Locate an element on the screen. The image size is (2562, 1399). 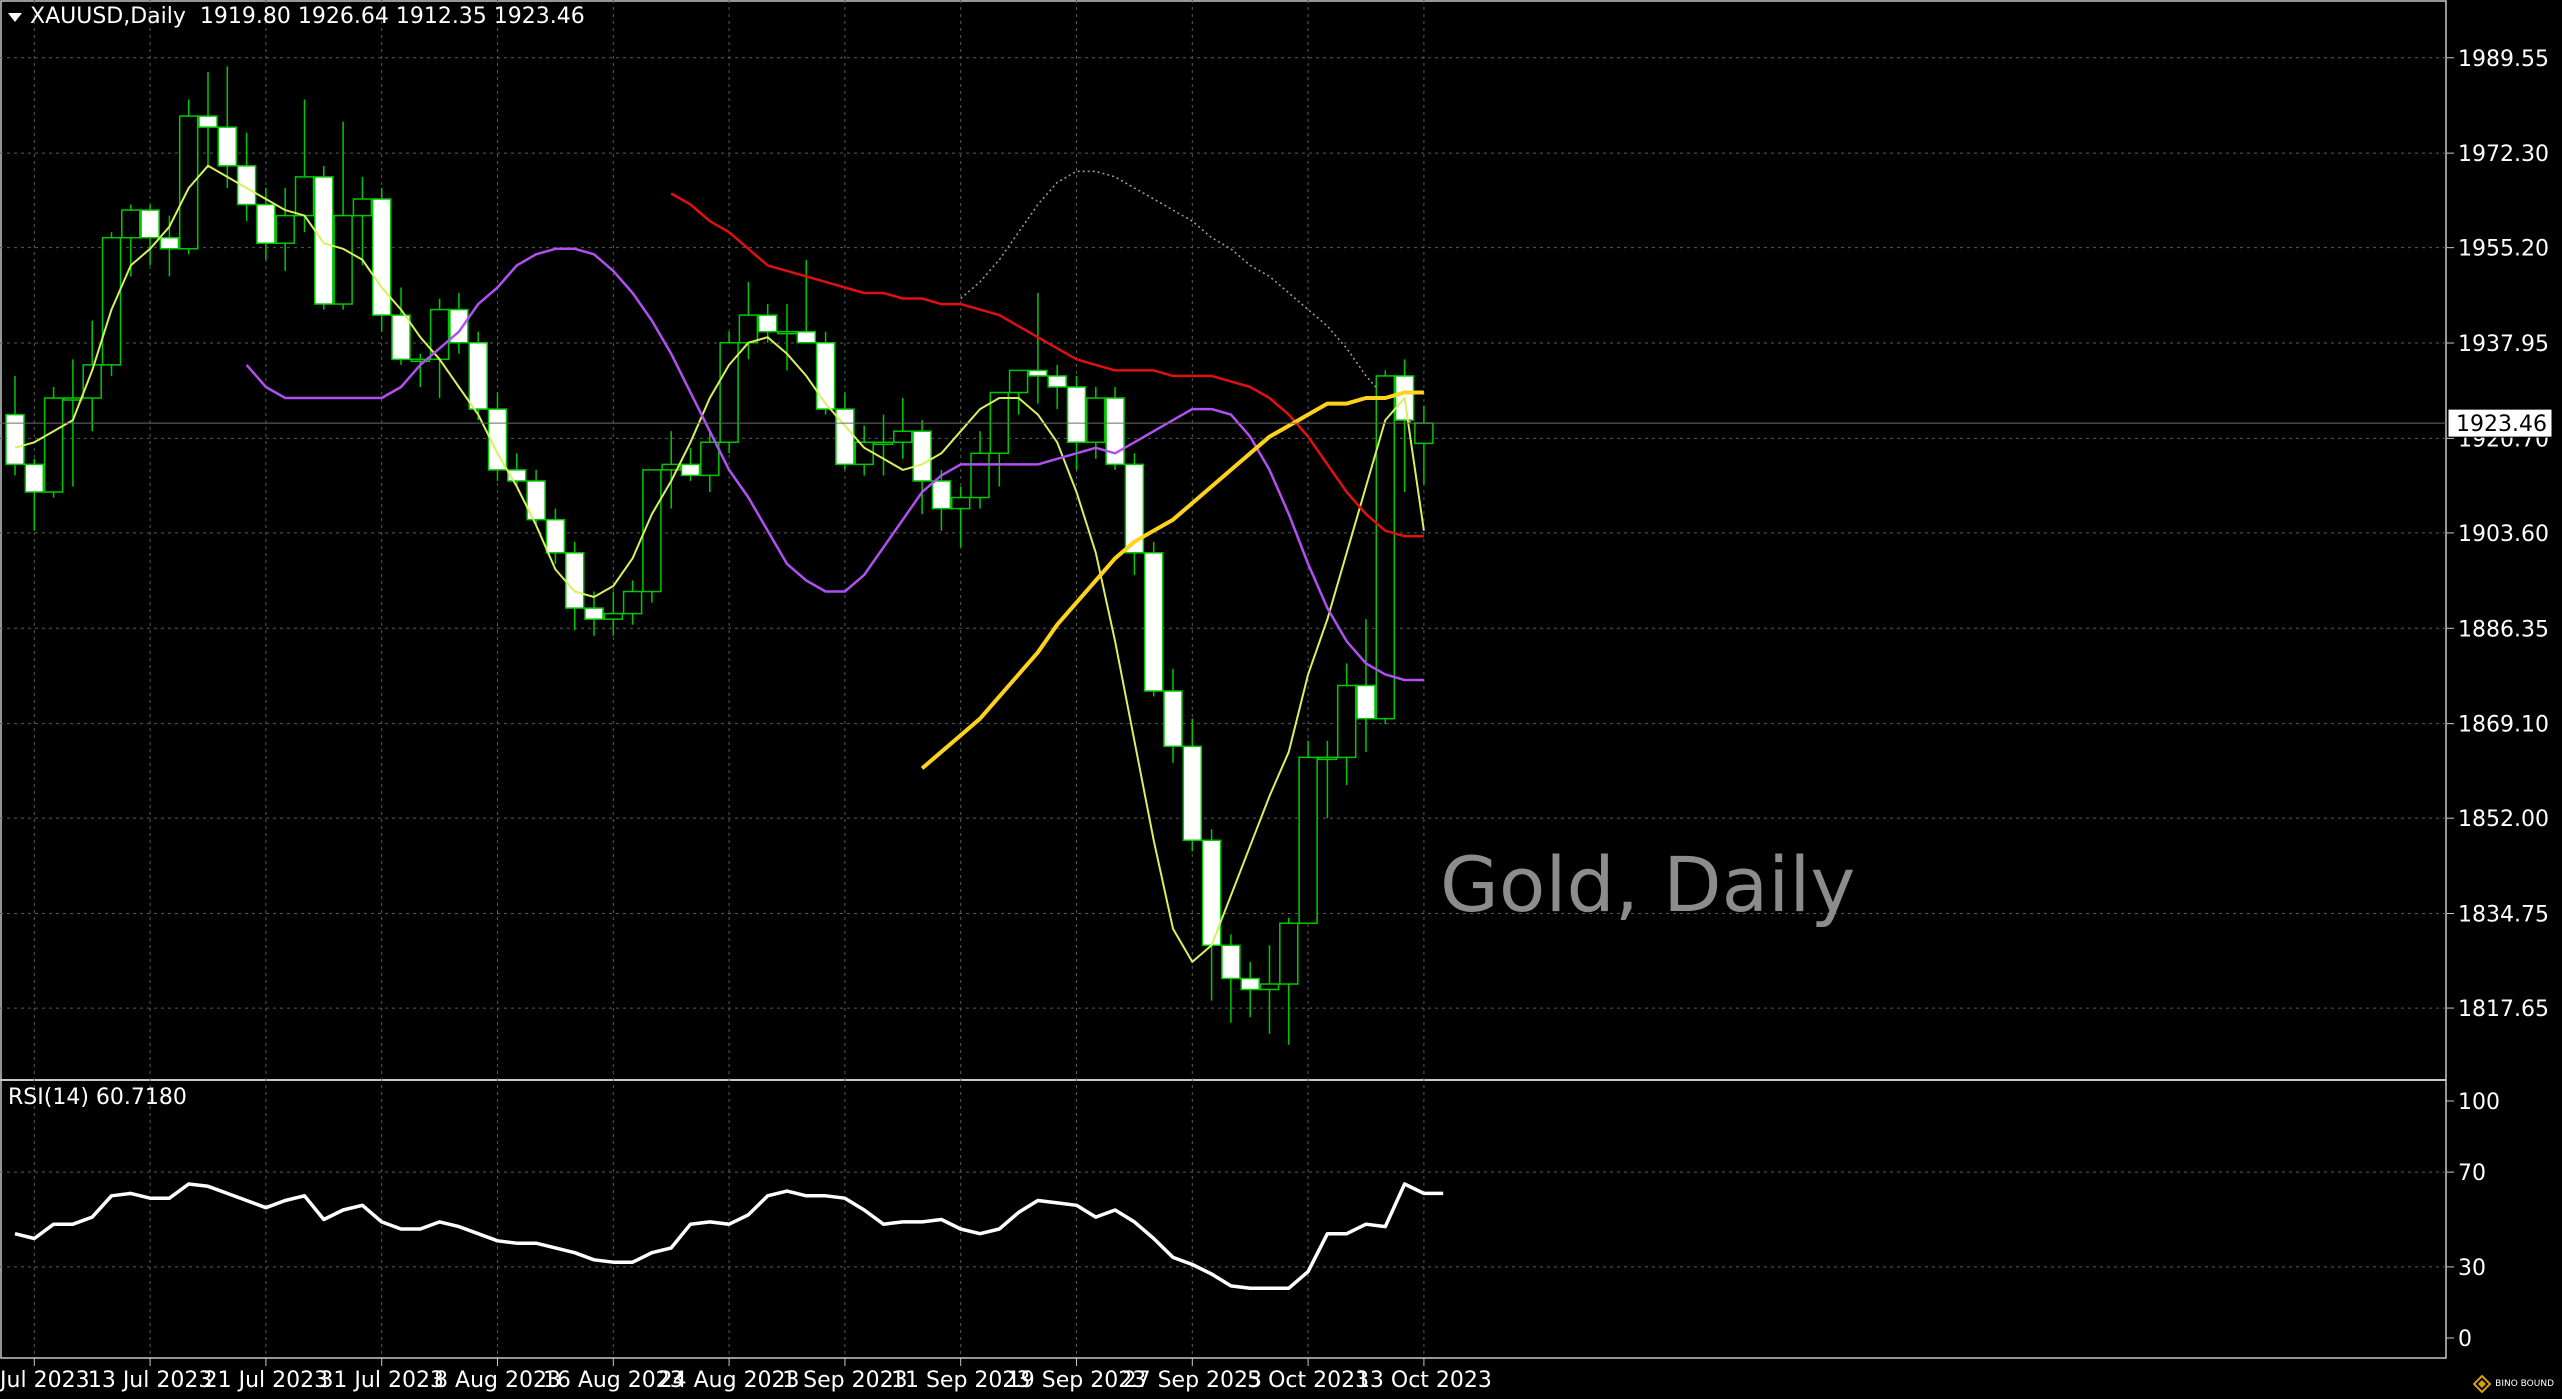
x-tick-label: 13 Jul 2023 is located at coordinates (150, 1380).